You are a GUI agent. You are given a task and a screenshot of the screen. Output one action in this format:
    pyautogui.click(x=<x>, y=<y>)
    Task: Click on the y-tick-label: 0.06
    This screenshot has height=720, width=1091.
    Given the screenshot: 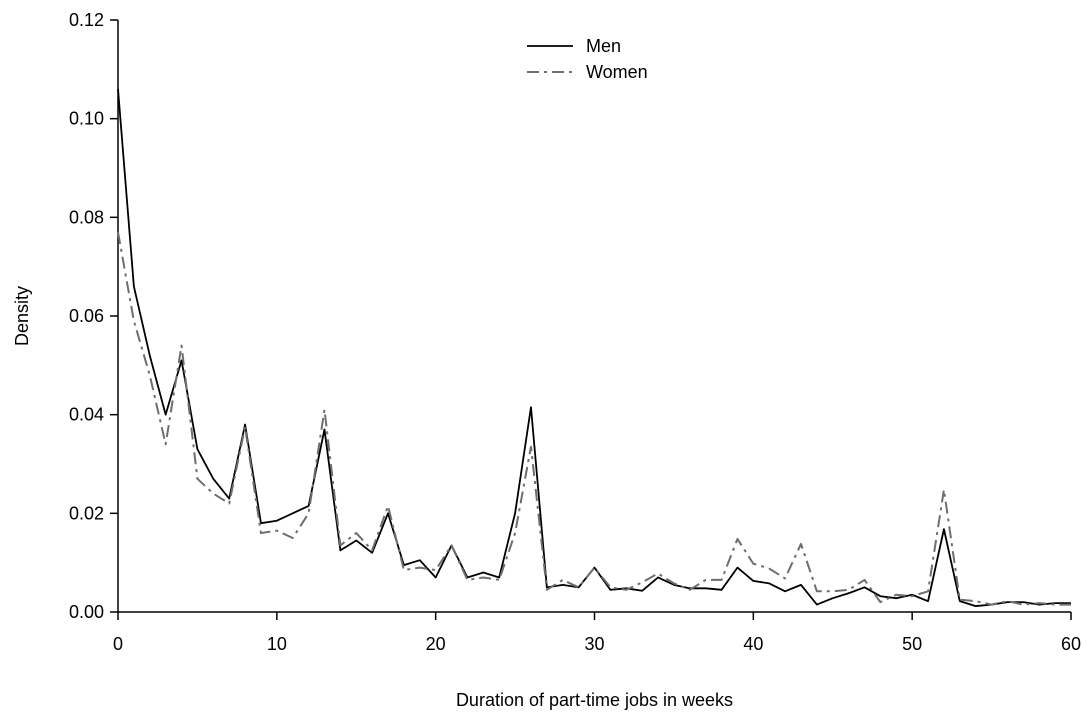 What is the action you would take?
    pyautogui.click(x=86, y=316)
    